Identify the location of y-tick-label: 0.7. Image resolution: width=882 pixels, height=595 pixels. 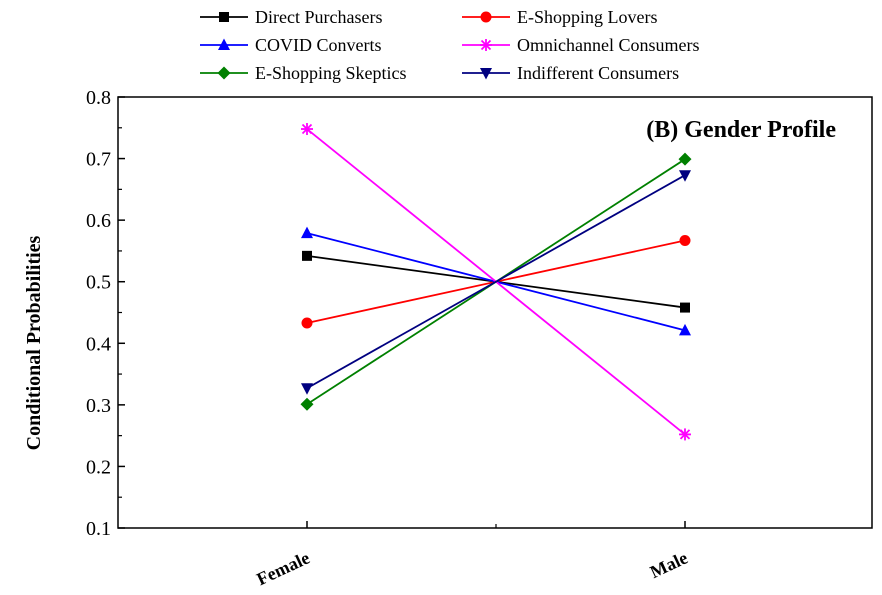
(98, 160).